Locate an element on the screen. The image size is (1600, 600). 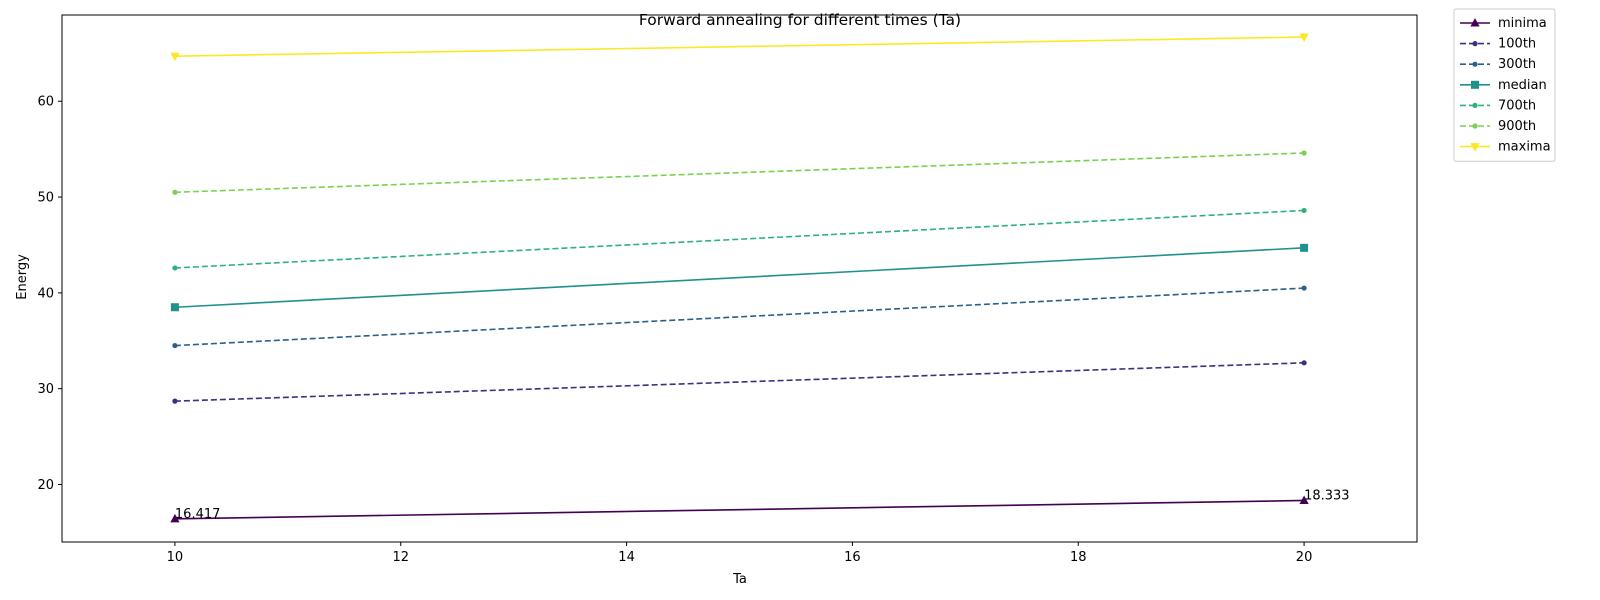
legend: minima 100th 300th median 700th 900th maxima is located at coordinates (1504, 85).